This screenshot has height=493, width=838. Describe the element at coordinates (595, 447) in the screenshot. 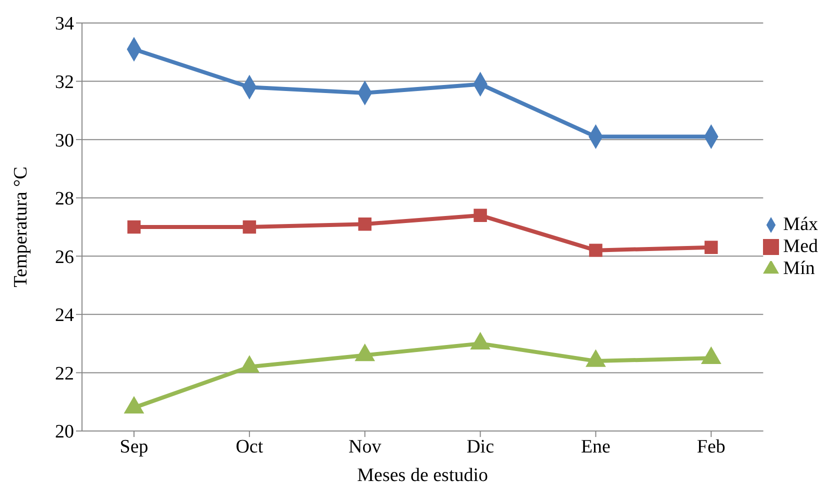

I see `x-tick-label: Ene` at that location.